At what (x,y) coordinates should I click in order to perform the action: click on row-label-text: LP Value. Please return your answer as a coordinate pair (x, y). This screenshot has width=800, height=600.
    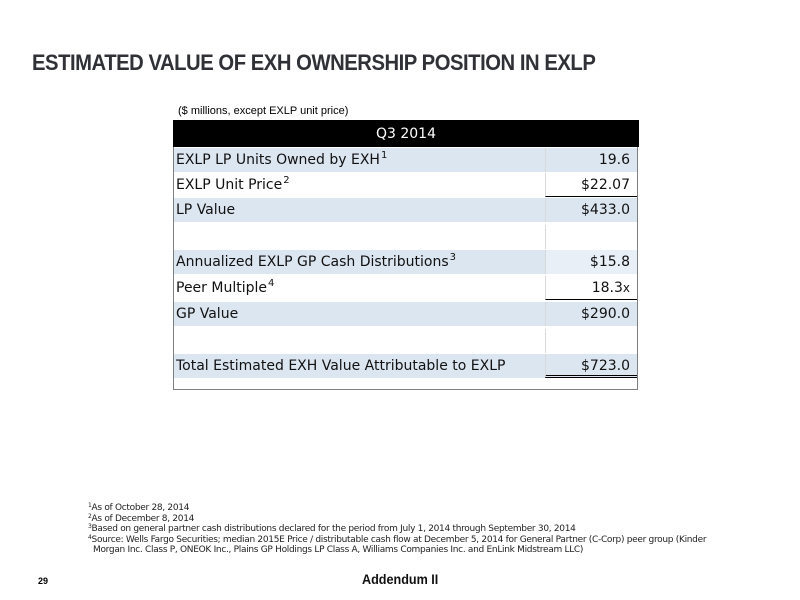
    Looking at the image, I should click on (206, 210).